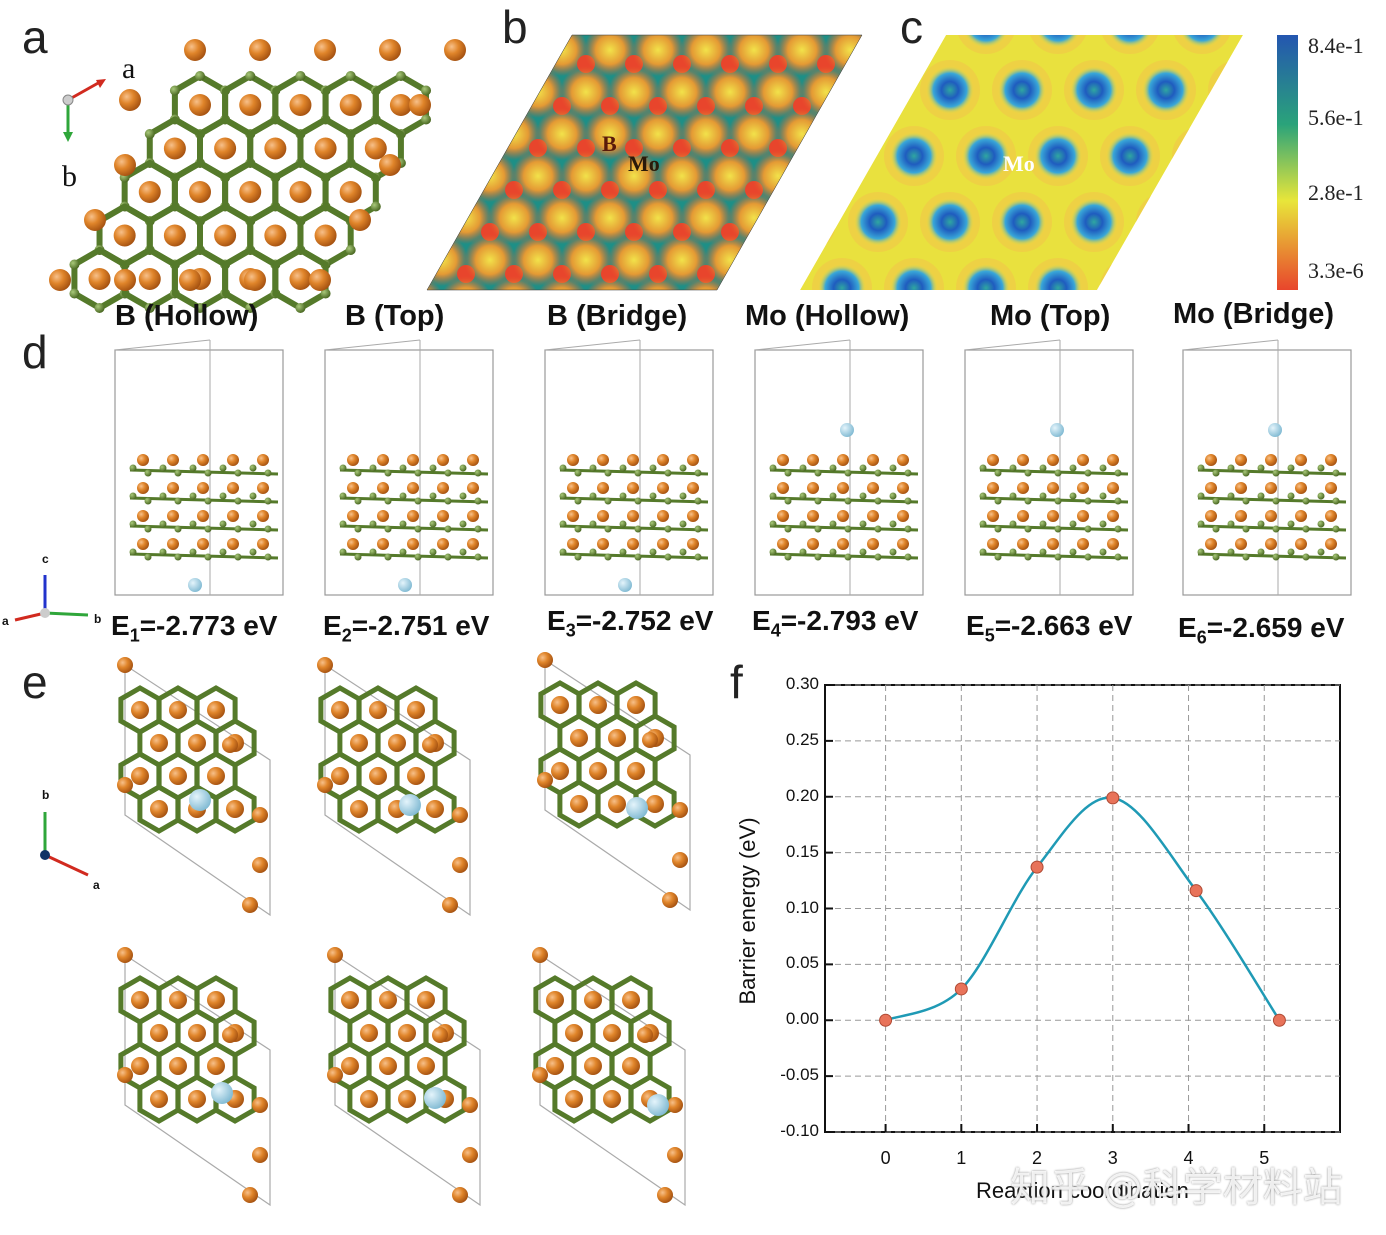 Image resolution: width=1386 pixels, height=1235 pixels. I want to click on axis-e-a: a, so click(96, 885).